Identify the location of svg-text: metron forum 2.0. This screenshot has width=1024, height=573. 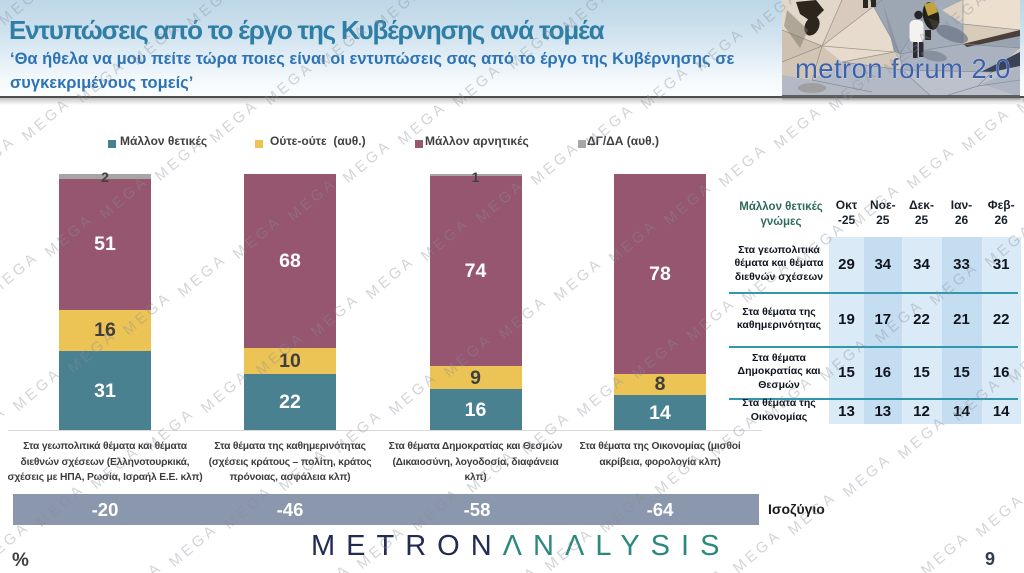
(903, 68).